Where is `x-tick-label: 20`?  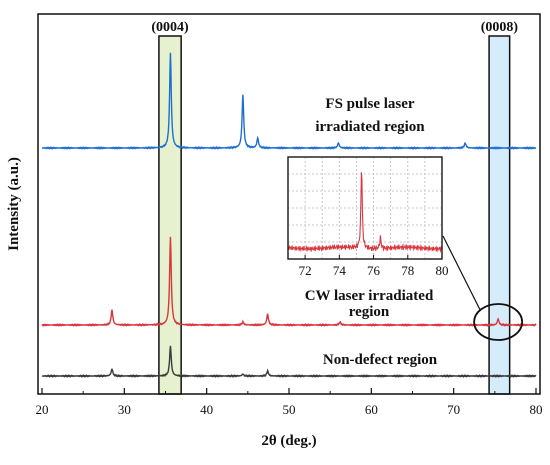
x-tick-label: 20 is located at coordinates (42, 409).